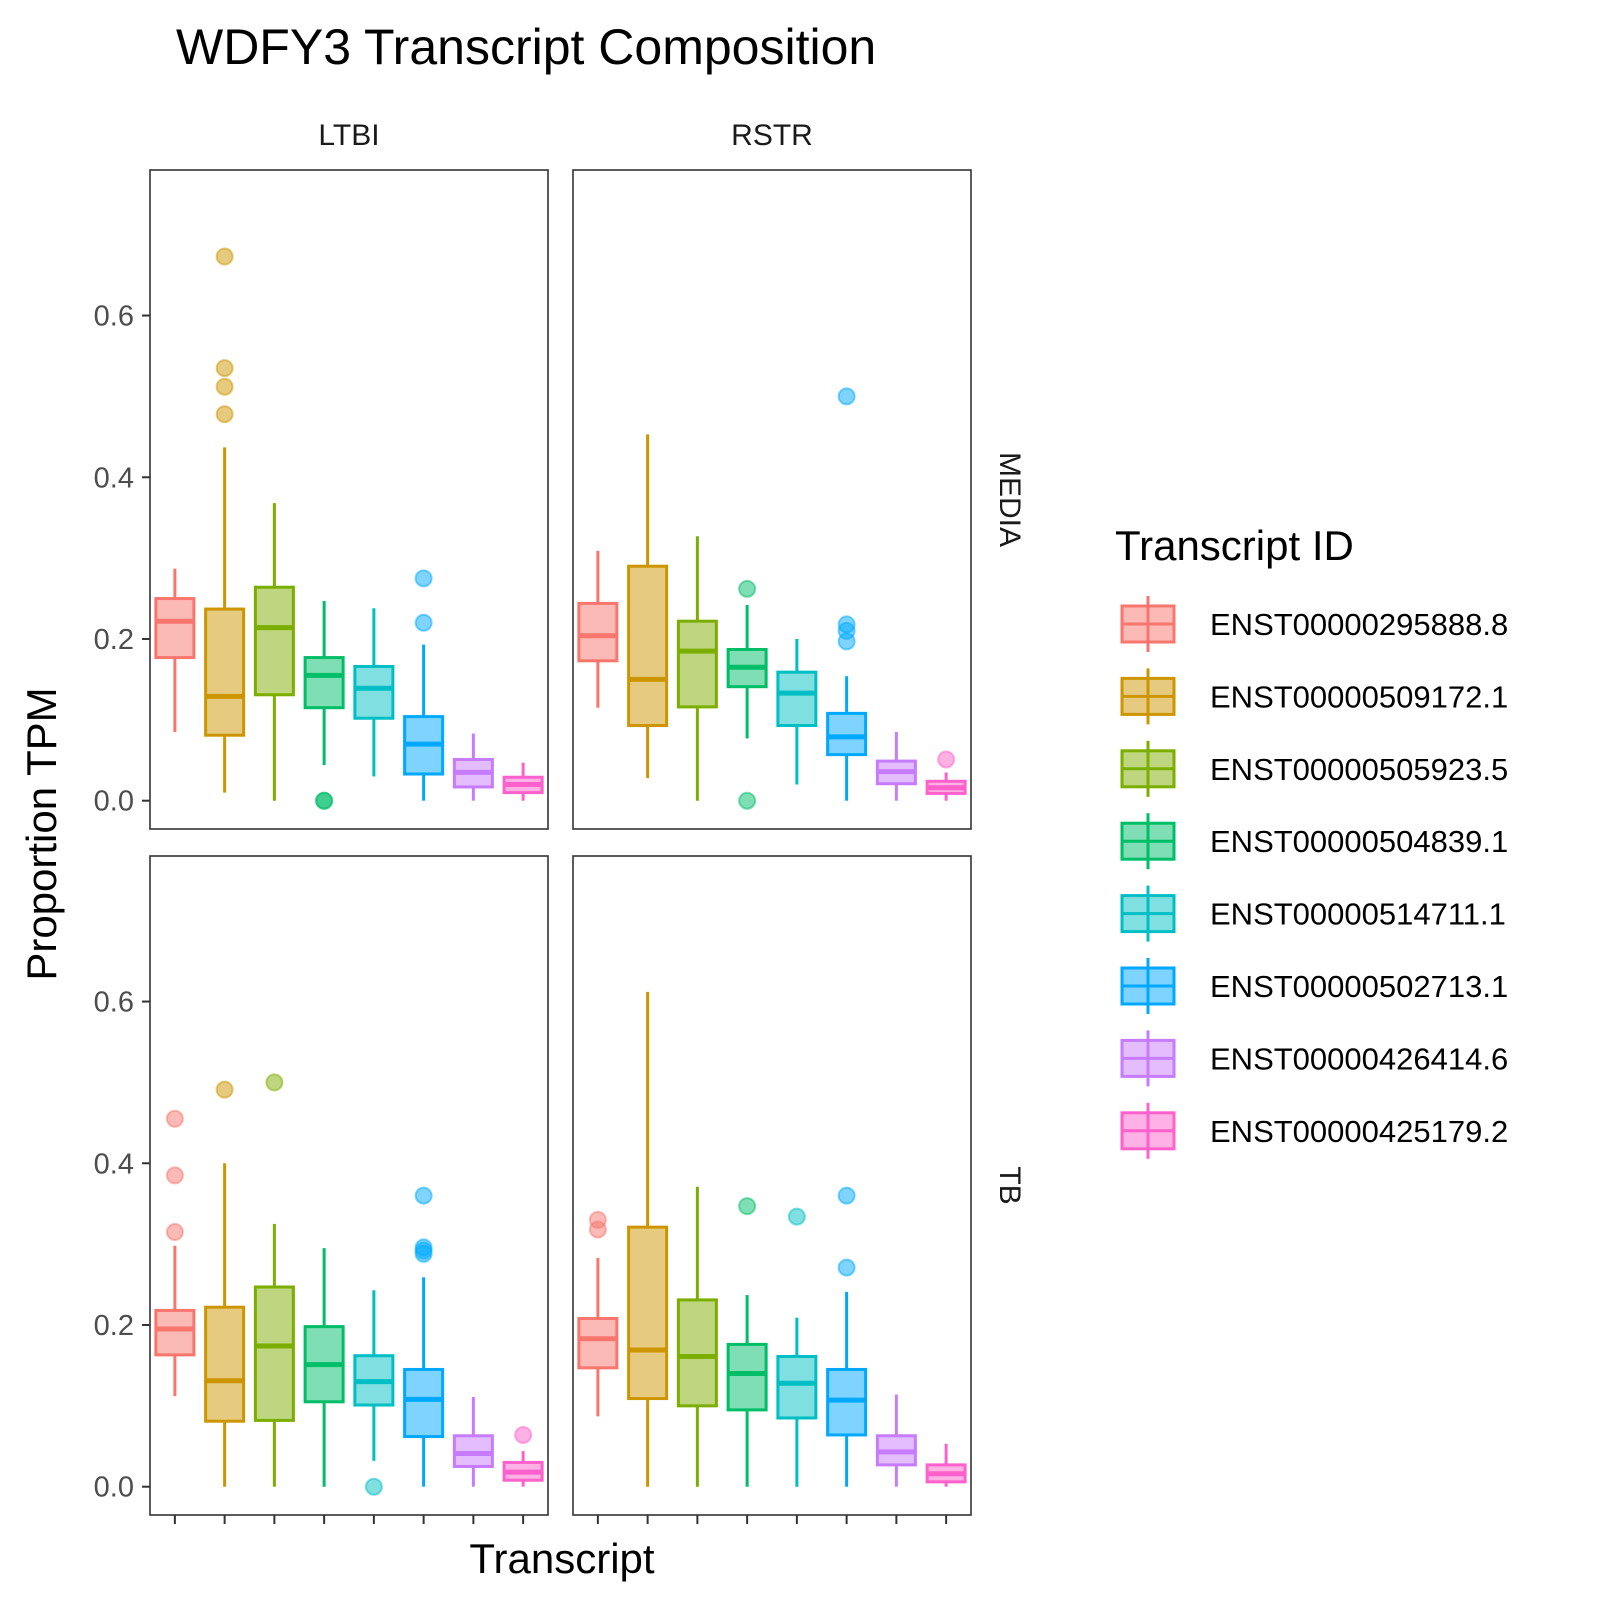  What do you see at coordinates (1314, 624) in the screenshot?
I see `legend-item: ENST00000295888.8` at bounding box center [1314, 624].